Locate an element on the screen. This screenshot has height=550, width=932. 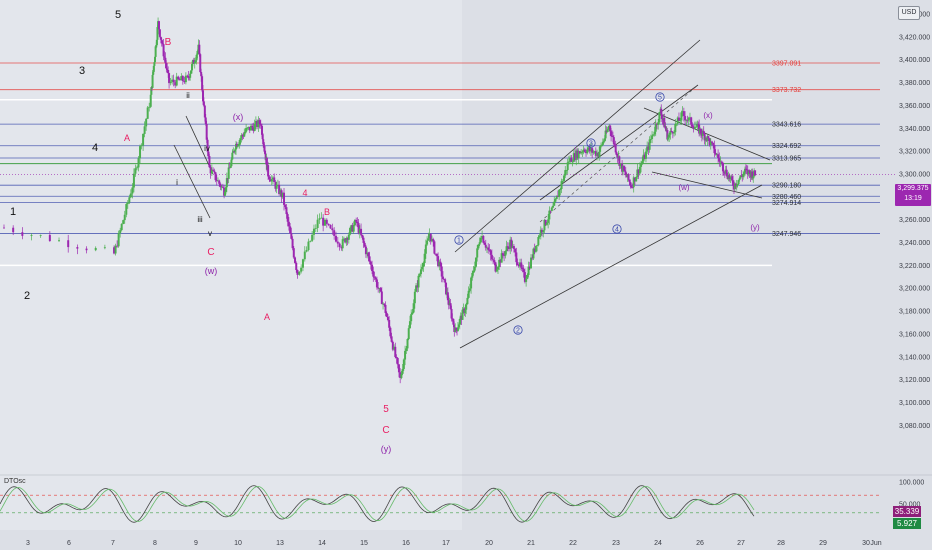
circled-wave-label: 1 is located at coordinates (459, 241).